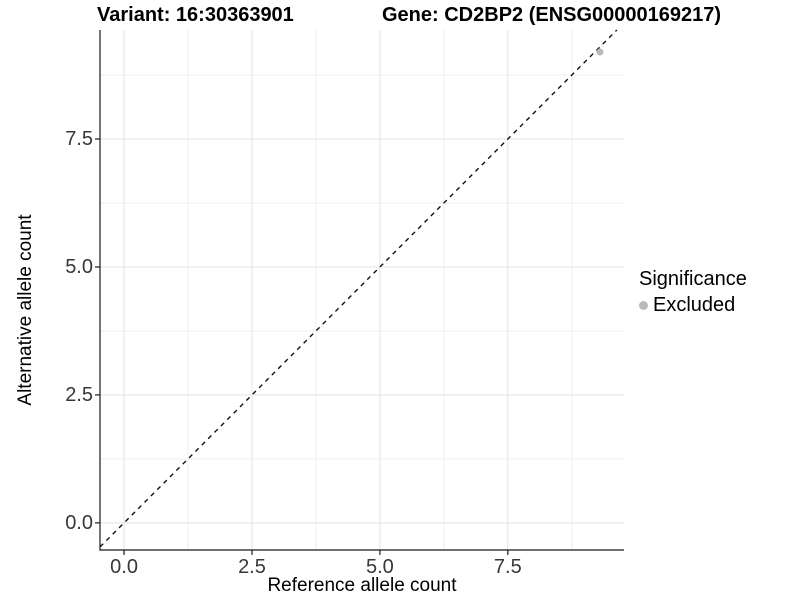  What do you see at coordinates (600, 52) in the screenshot?
I see `data-point` at bounding box center [600, 52].